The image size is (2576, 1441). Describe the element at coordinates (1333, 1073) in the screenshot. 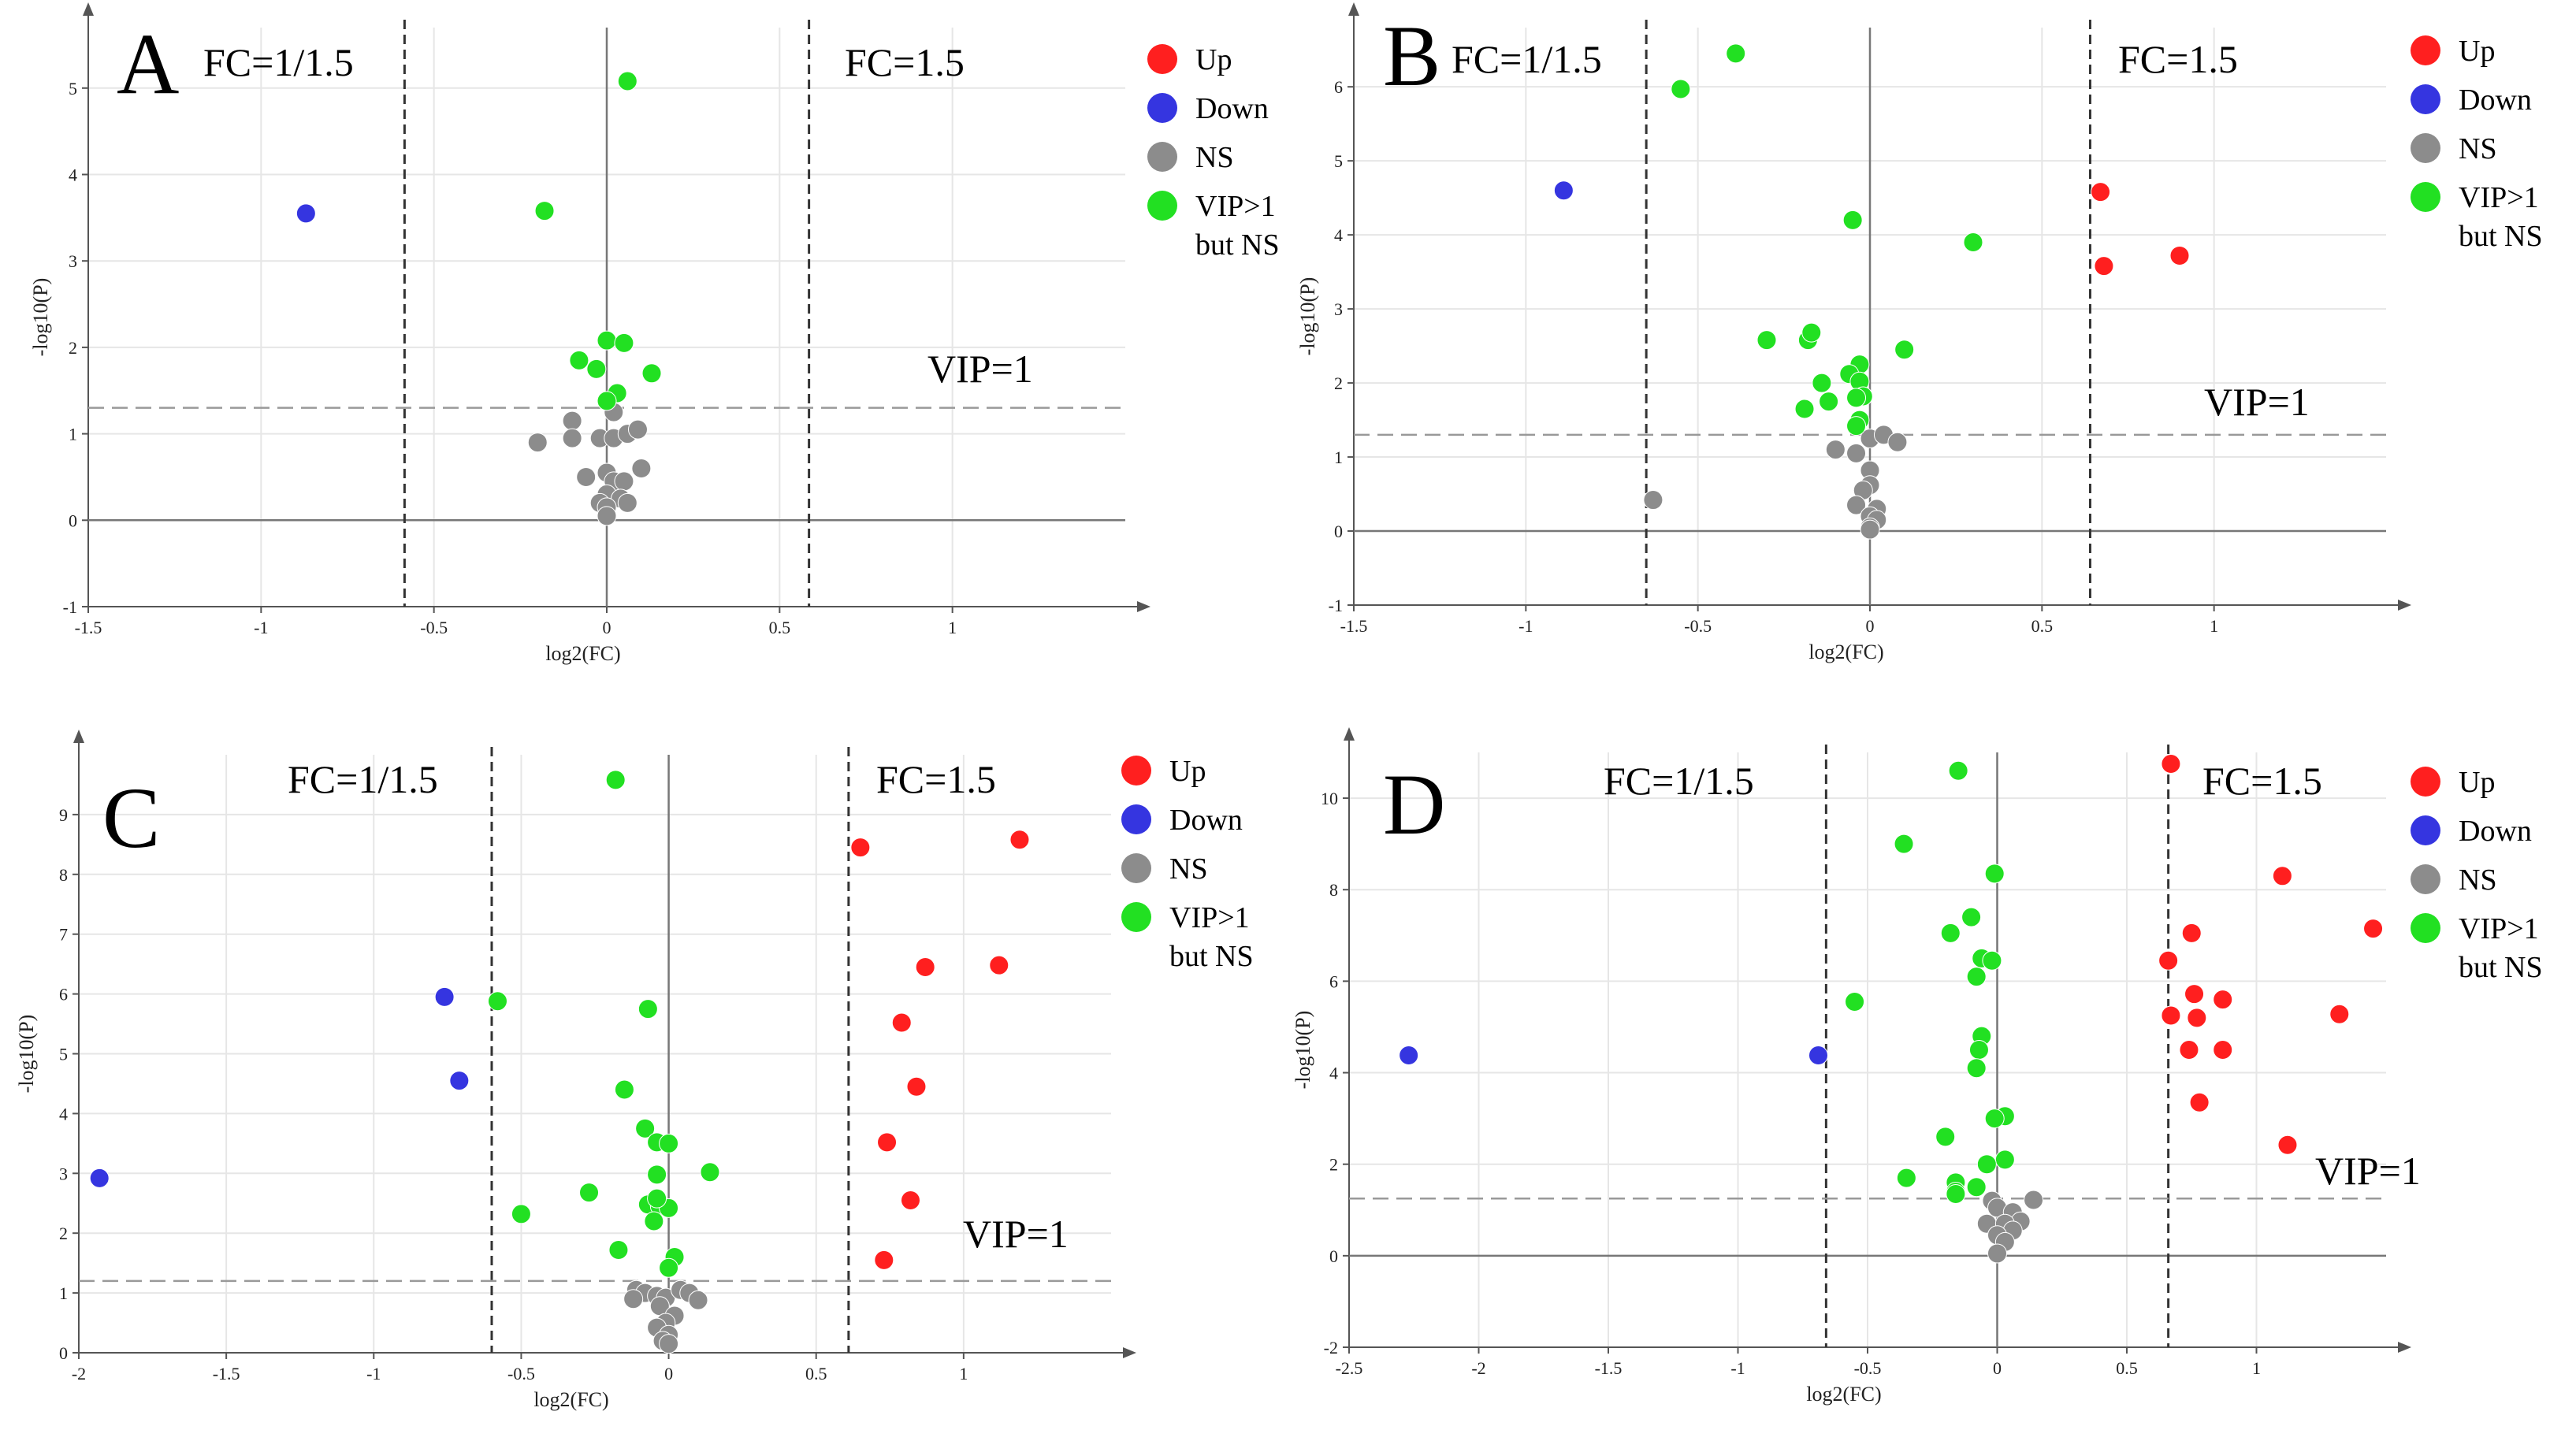

I see `y-tick-label: 4` at that location.